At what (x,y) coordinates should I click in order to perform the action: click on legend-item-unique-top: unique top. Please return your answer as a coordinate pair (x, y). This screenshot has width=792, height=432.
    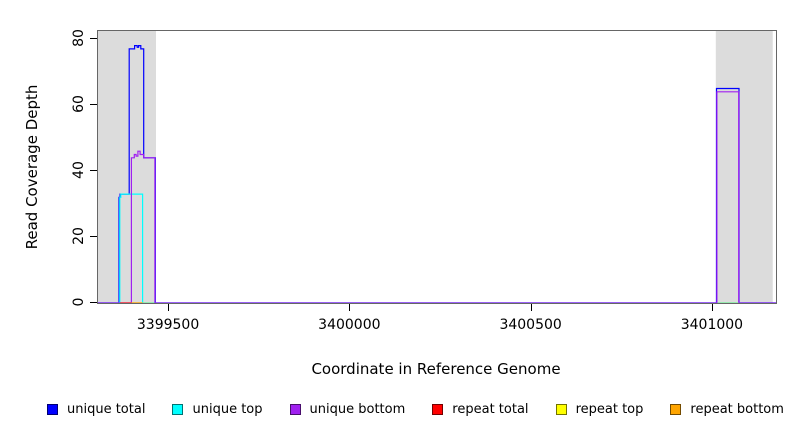
    Looking at the image, I should click on (217, 409).